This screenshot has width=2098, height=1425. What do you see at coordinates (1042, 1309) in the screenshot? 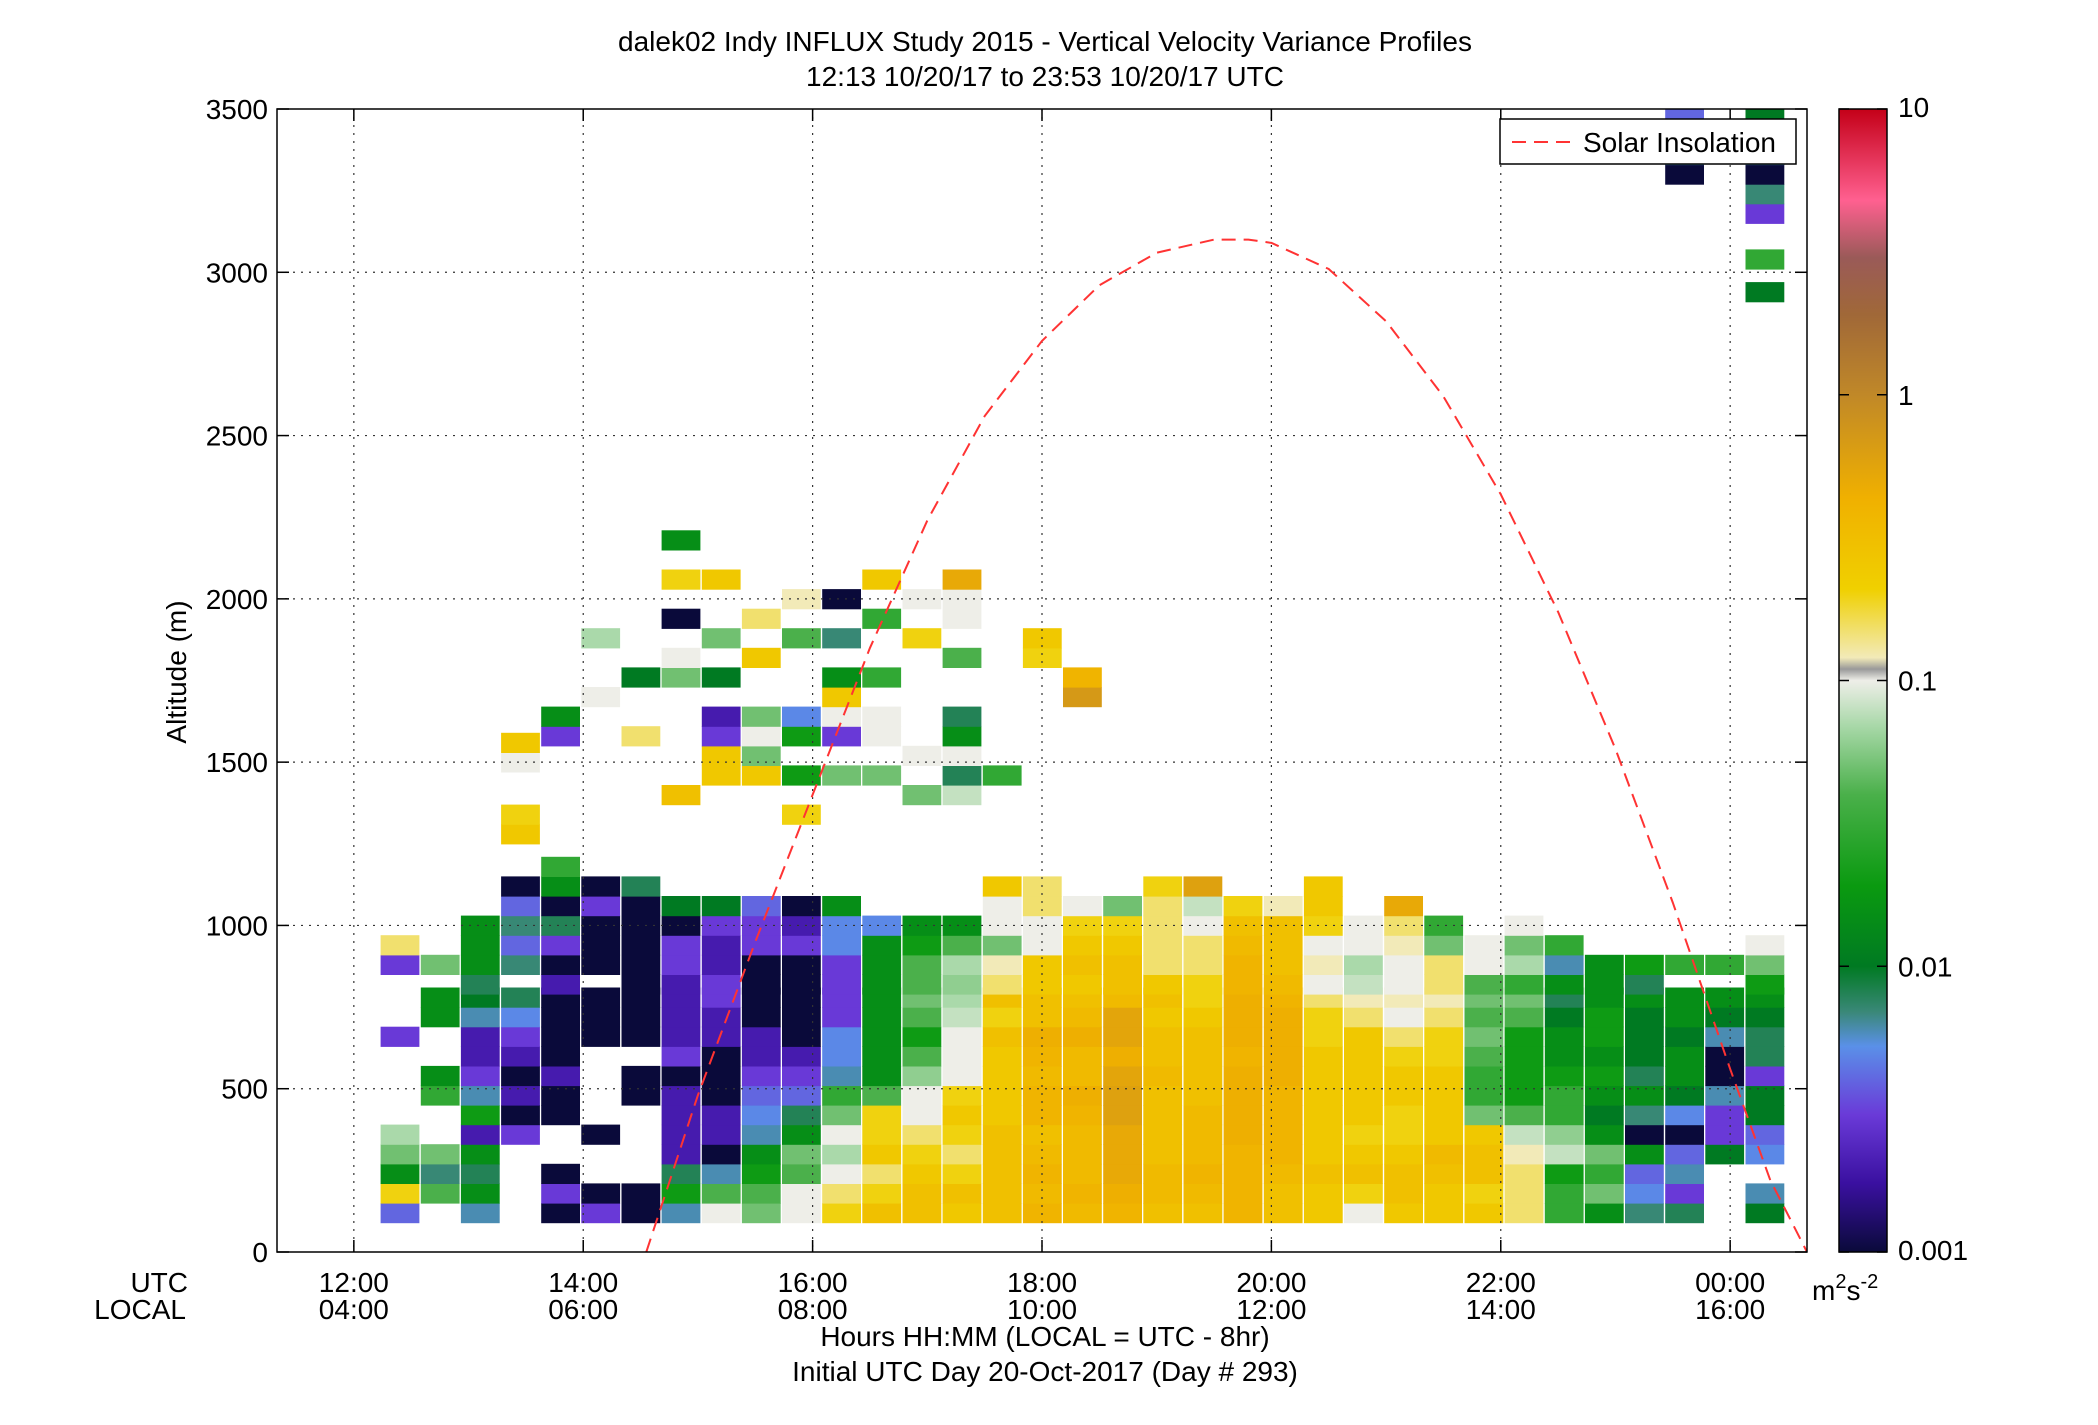
I see `x-tick-label-local: 10:00` at bounding box center [1042, 1309].